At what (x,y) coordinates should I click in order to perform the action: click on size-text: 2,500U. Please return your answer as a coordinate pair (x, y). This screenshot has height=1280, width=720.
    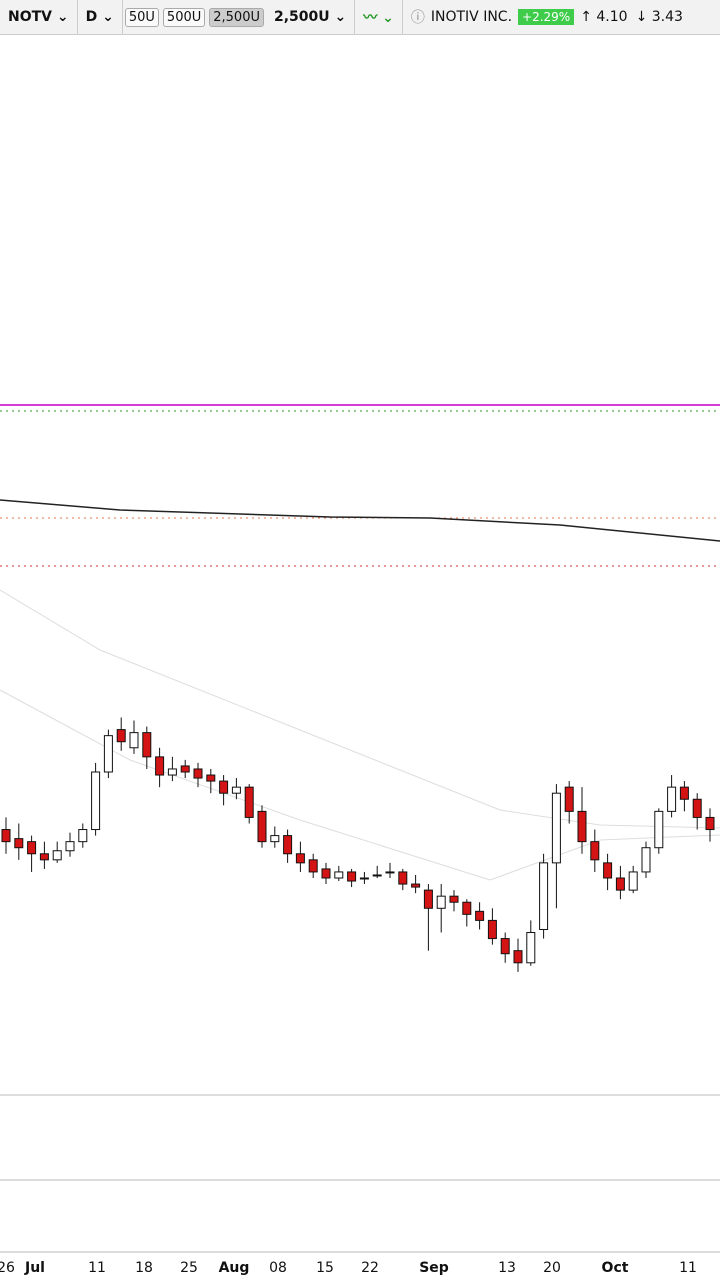
    Looking at the image, I should click on (301, 17).